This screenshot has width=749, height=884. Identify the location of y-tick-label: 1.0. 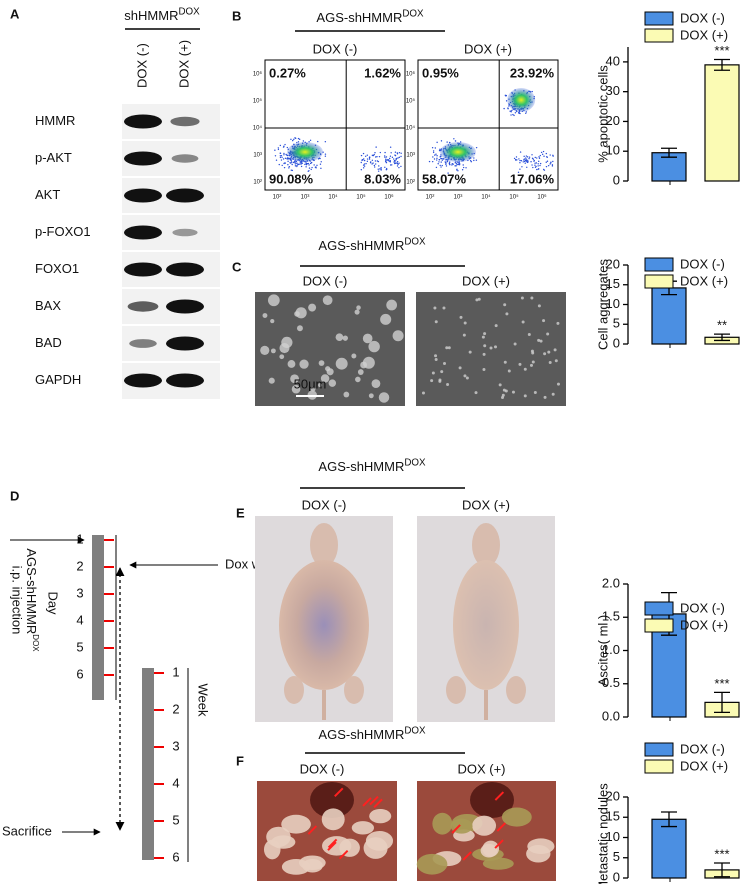
(611, 649).